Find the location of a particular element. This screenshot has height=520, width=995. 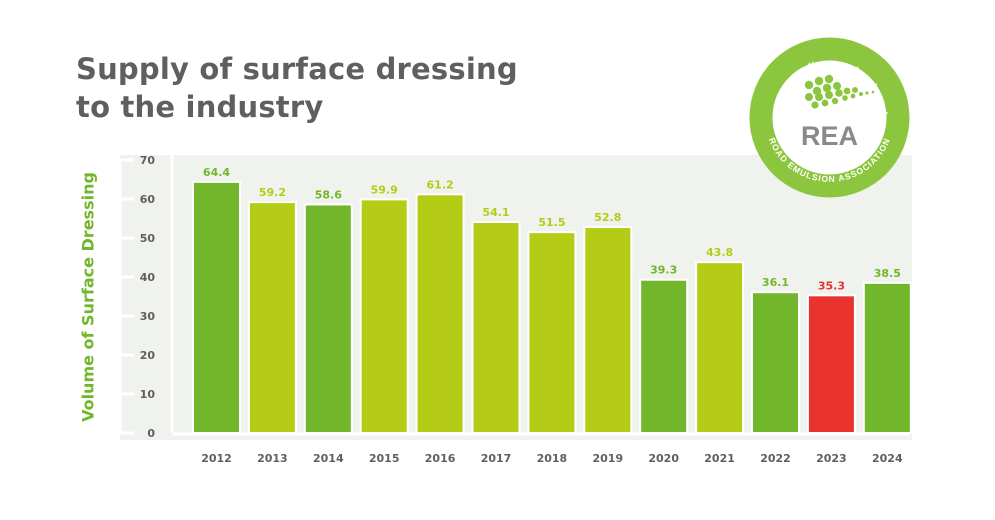

bar-2021 is located at coordinates (720, 347).